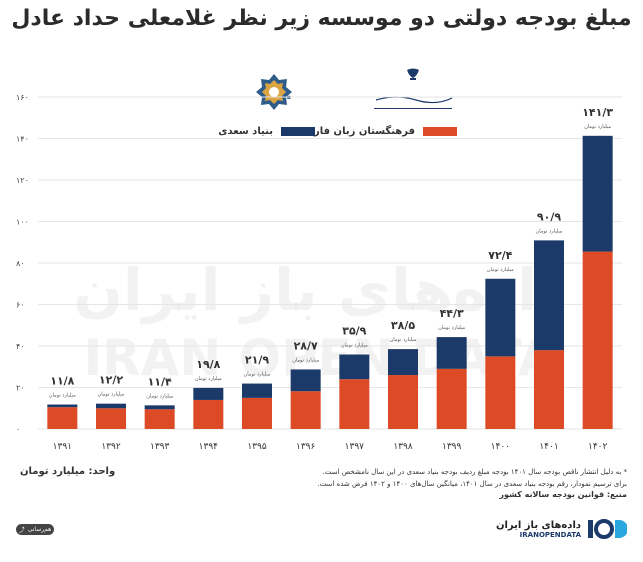  What do you see at coordinates (440, 131) in the screenshot?
I see `legend-swatch-academy` at bounding box center [440, 131].